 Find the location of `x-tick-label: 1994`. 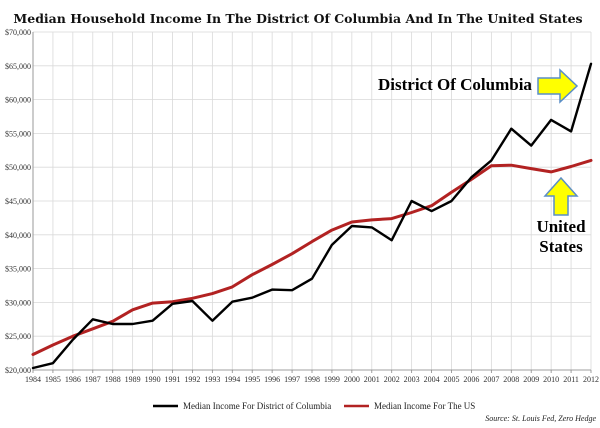

x-tick-label: 1994 is located at coordinates (232, 379).